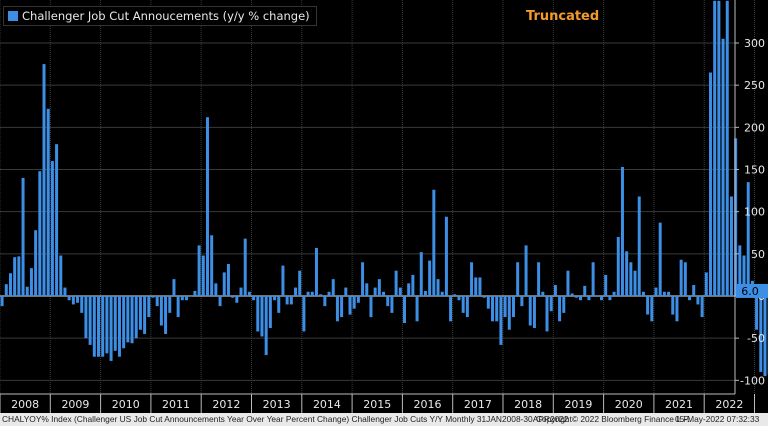 The width and height of the screenshot is (768, 426). I want to click on x-tick-label: 2010, so click(126, 404).